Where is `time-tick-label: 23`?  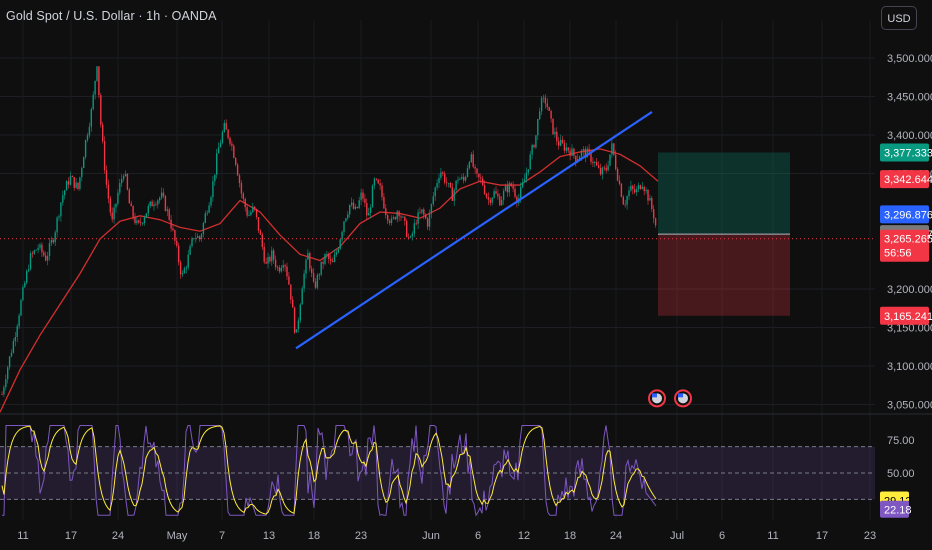 time-tick-label: 23 is located at coordinates (870, 536).